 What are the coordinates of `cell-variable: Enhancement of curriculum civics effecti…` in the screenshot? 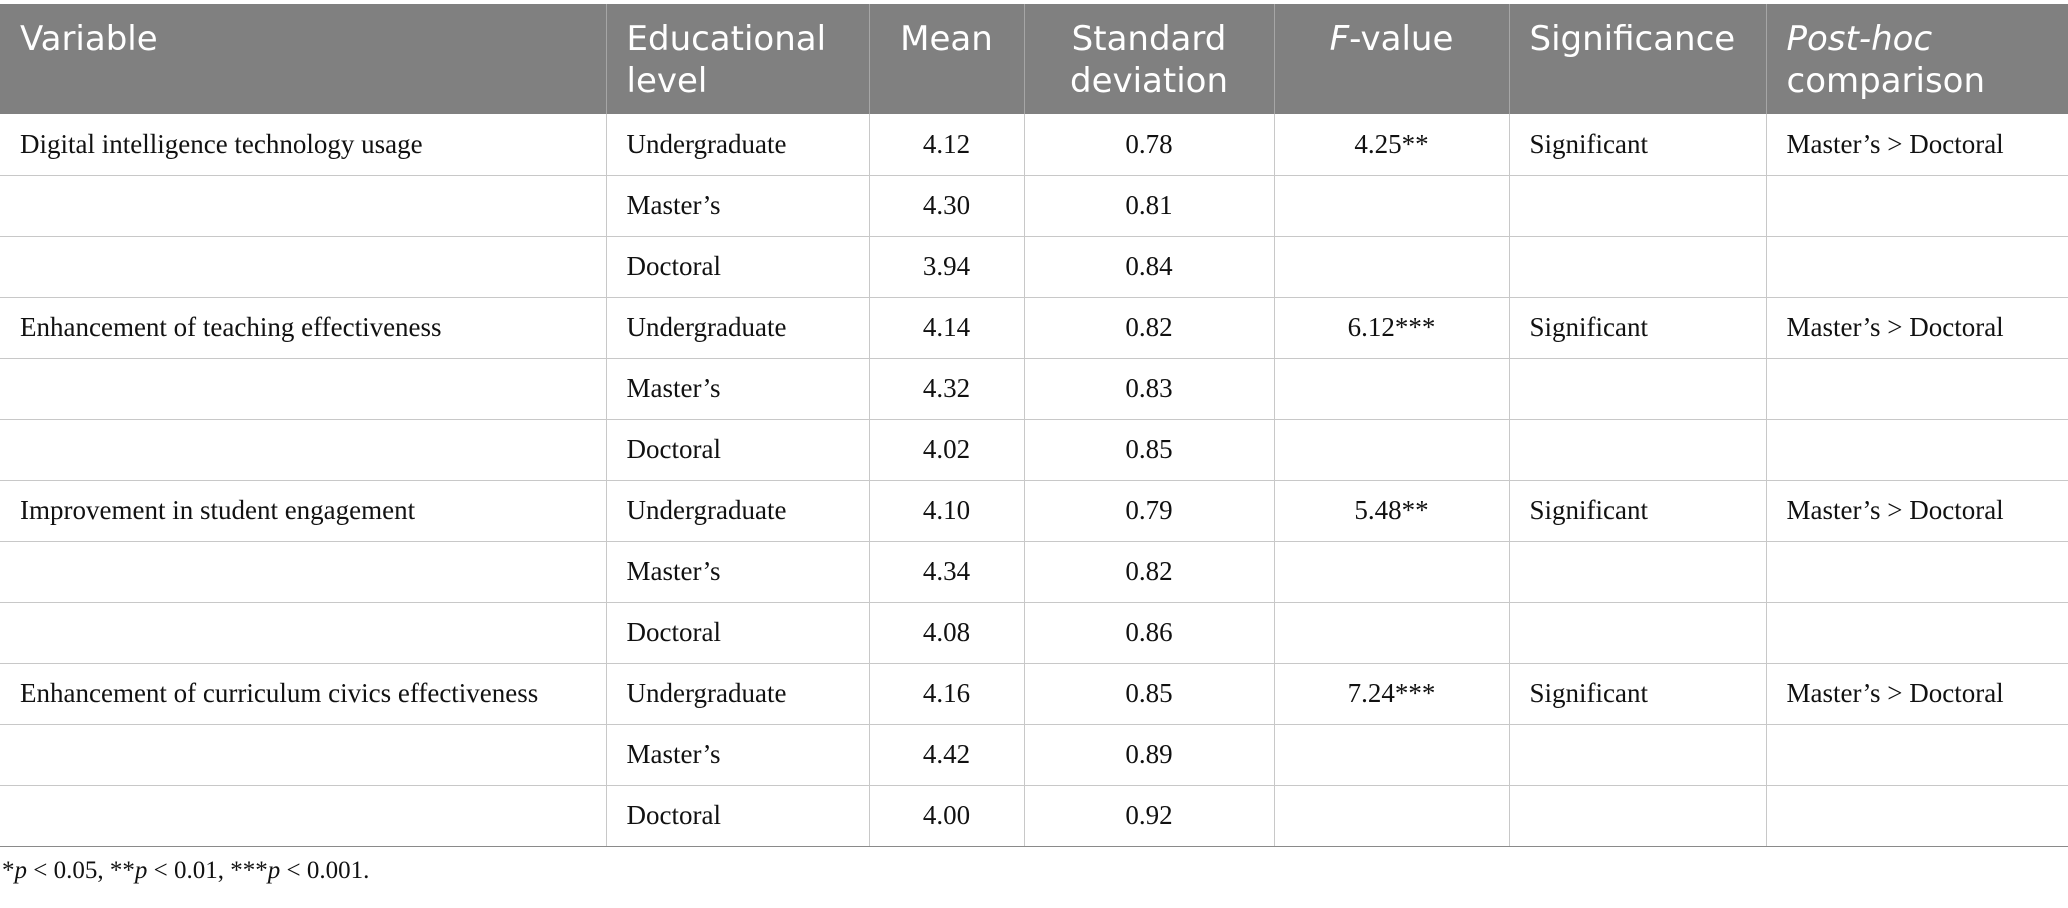 It's located at (303, 694).